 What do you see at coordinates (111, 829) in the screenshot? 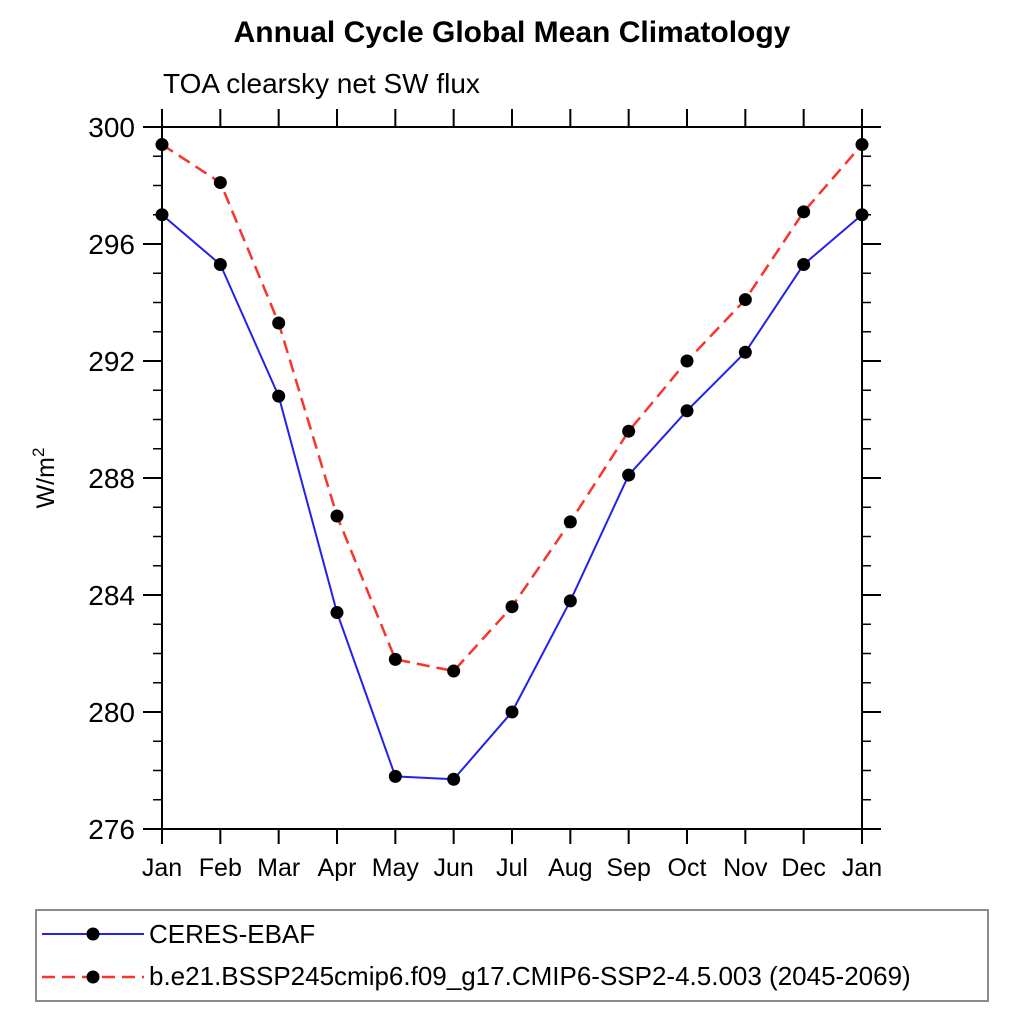
I see `y-tick-label: 276` at bounding box center [111, 829].